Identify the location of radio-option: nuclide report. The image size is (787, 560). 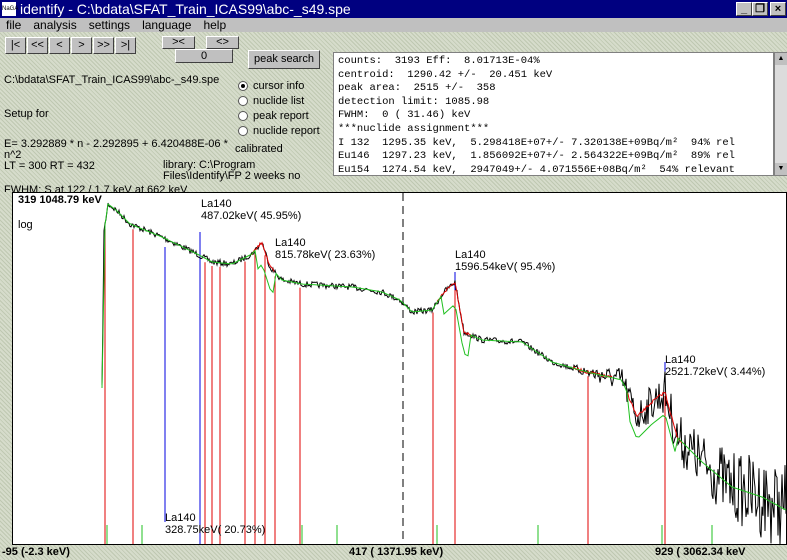
(279, 131).